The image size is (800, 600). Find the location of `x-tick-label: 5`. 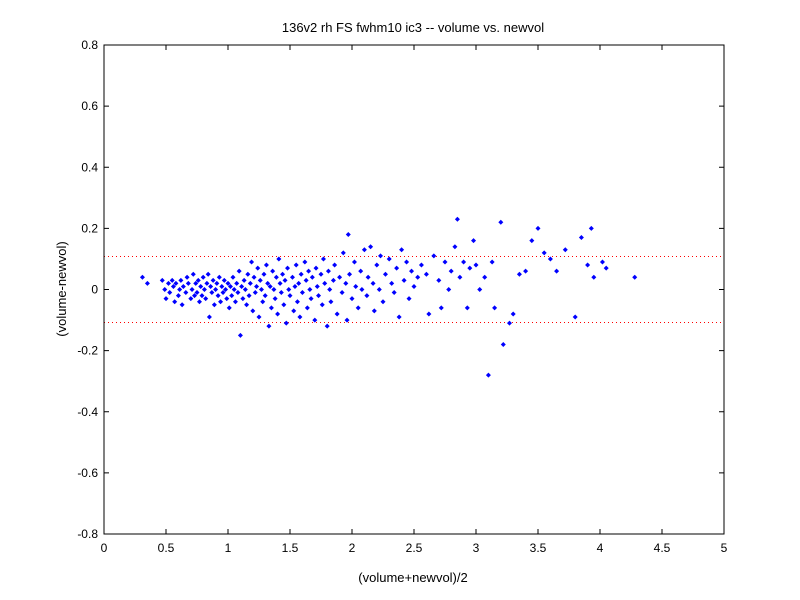

x-tick-label: 5 is located at coordinates (724, 548).